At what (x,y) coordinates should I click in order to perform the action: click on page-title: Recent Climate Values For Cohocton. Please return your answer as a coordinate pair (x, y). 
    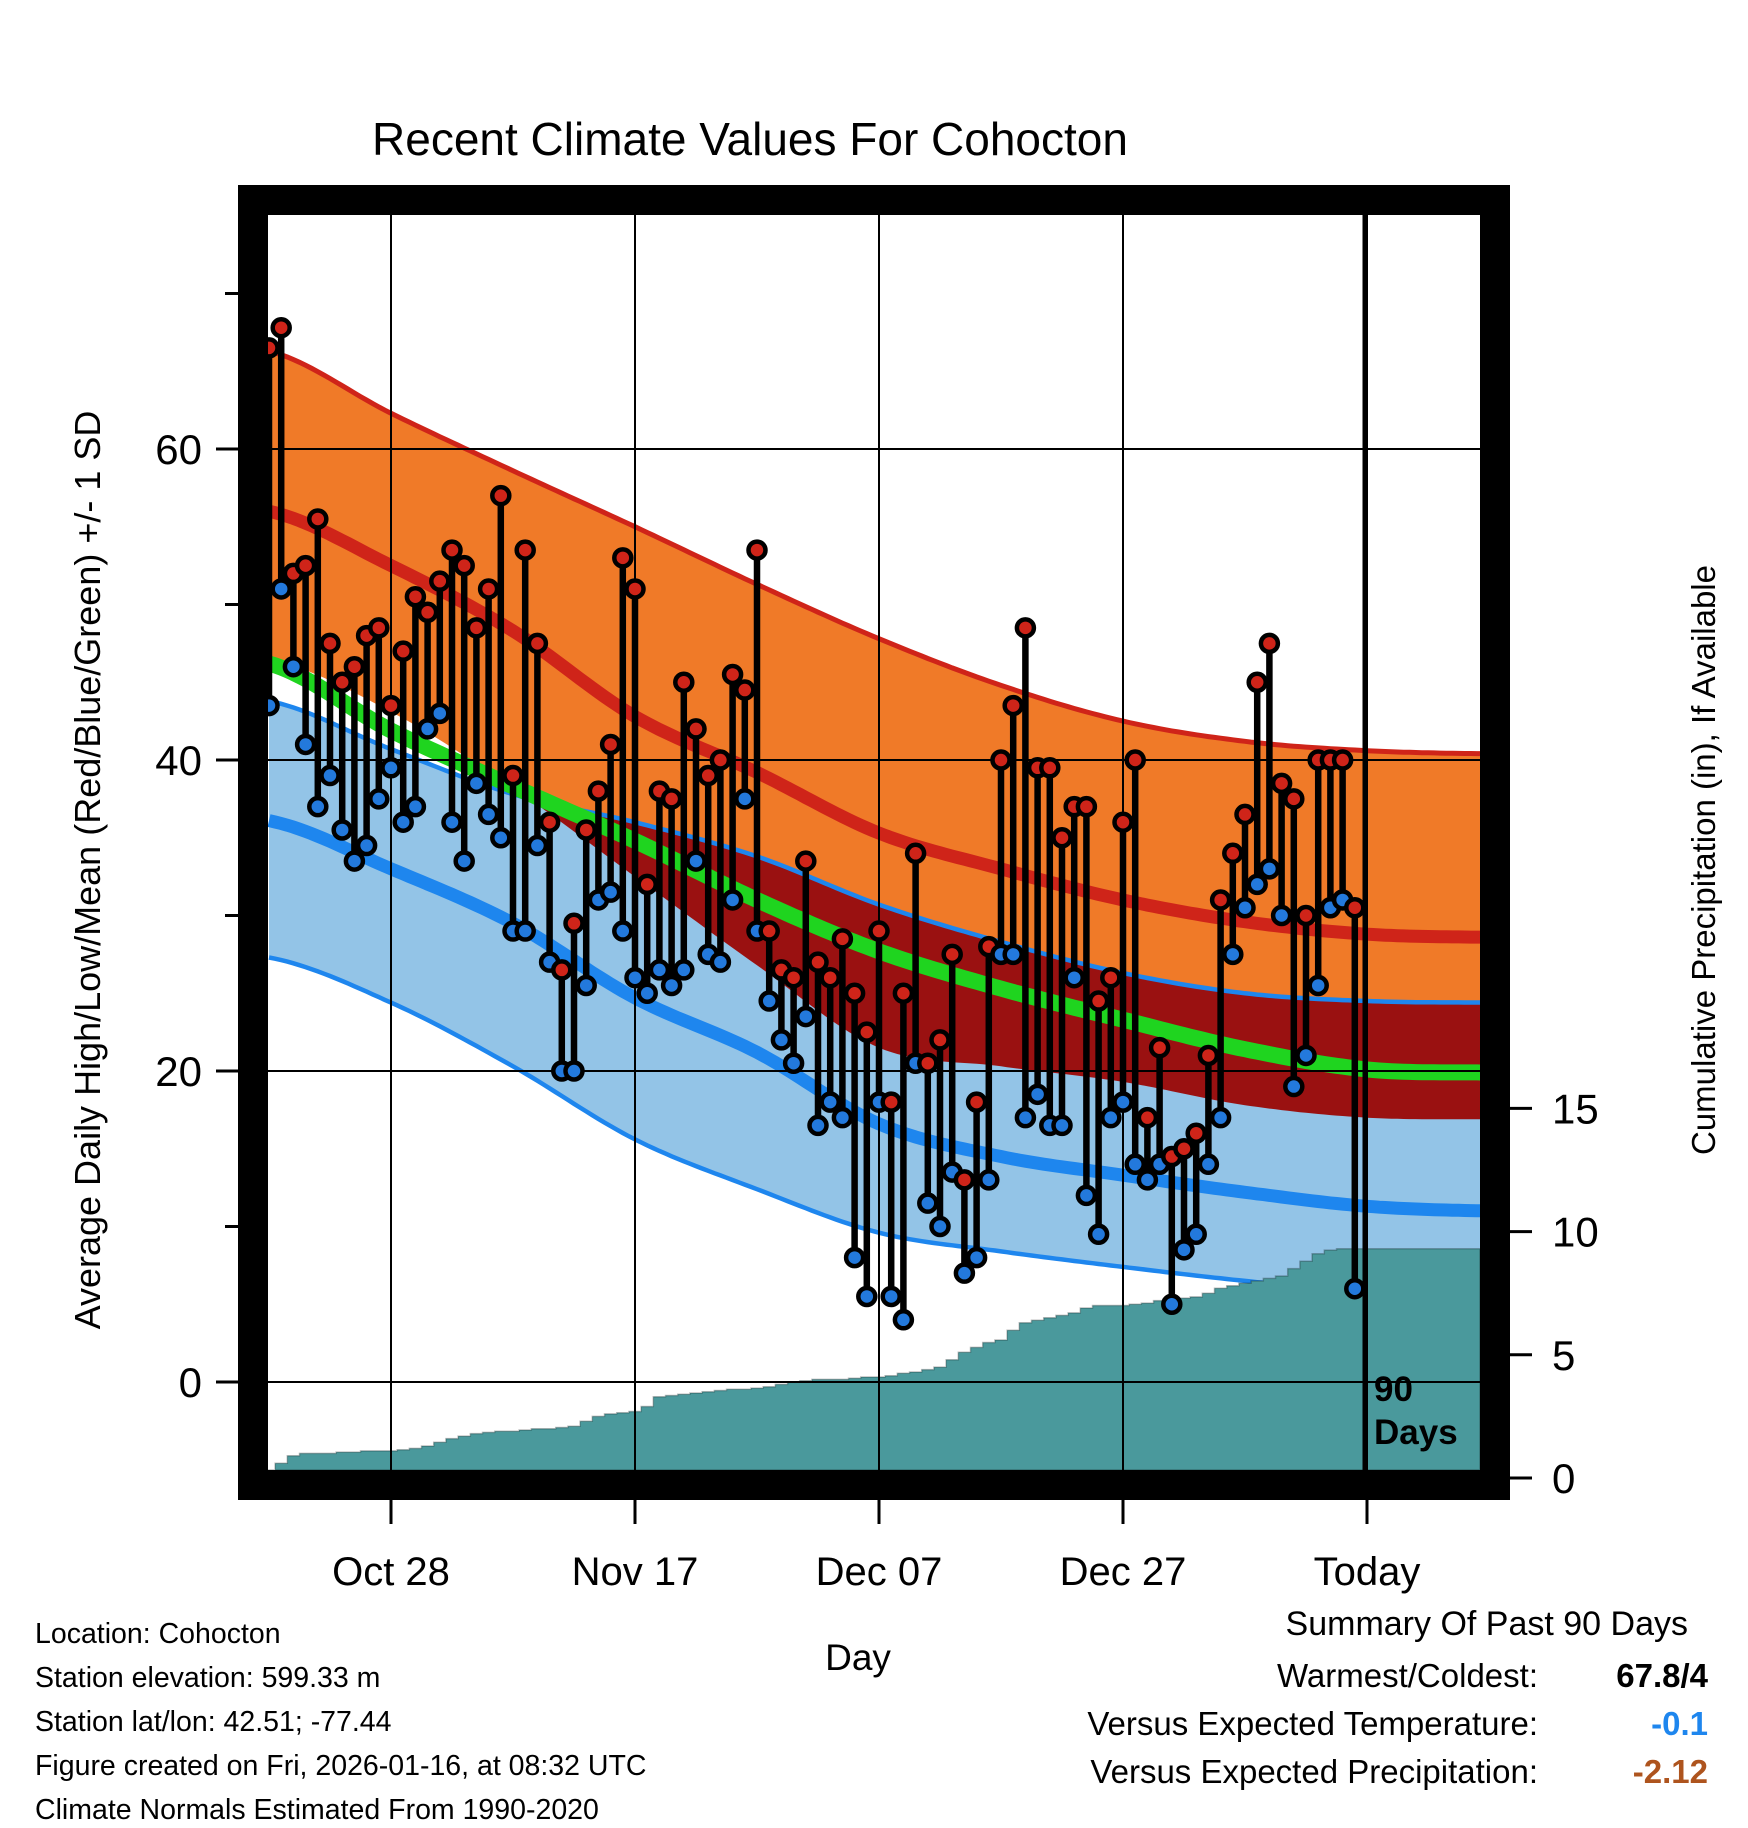
    Looking at the image, I should click on (750, 139).